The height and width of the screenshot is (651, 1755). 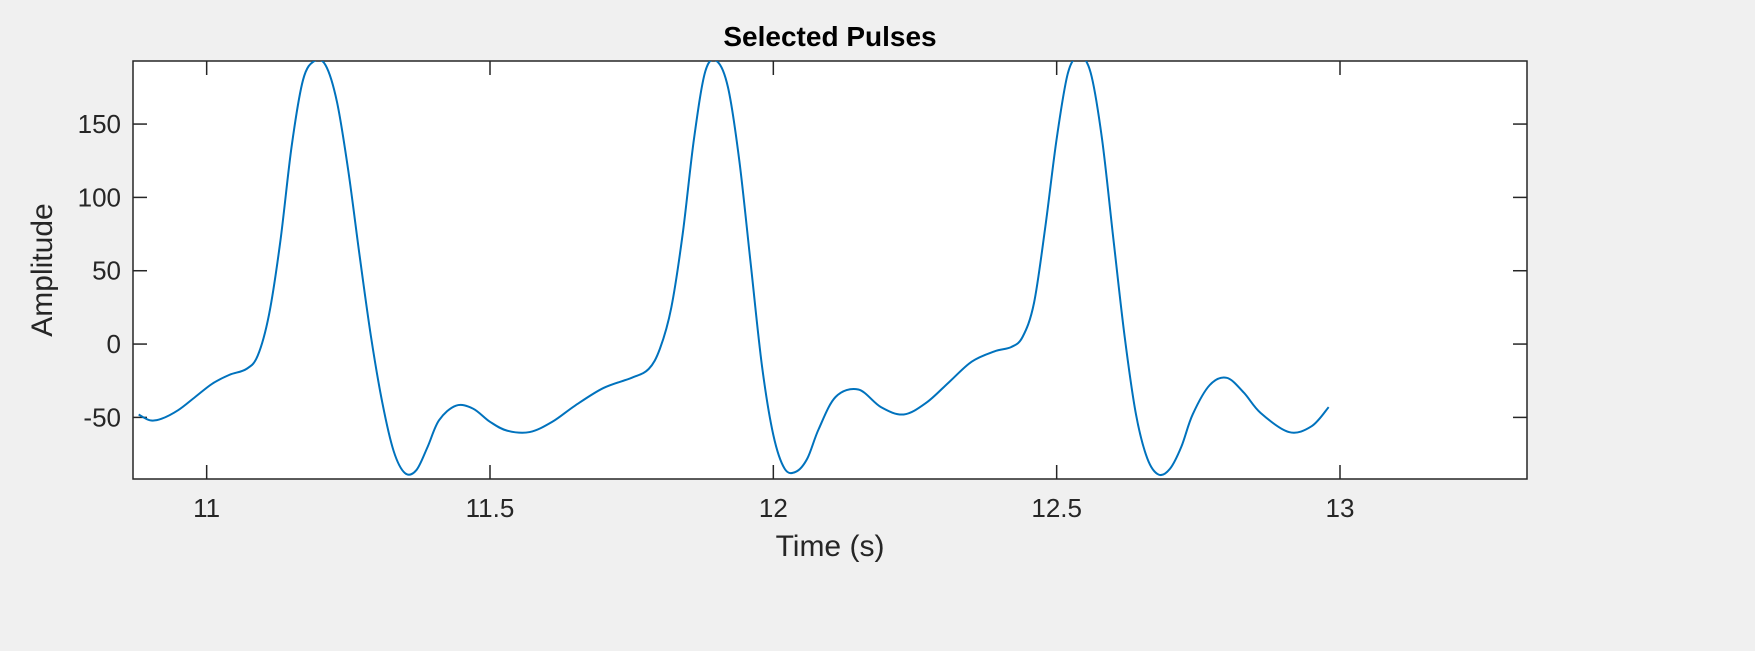 What do you see at coordinates (829, 36) in the screenshot?
I see `chart-title: Selected Pulses` at bounding box center [829, 36].